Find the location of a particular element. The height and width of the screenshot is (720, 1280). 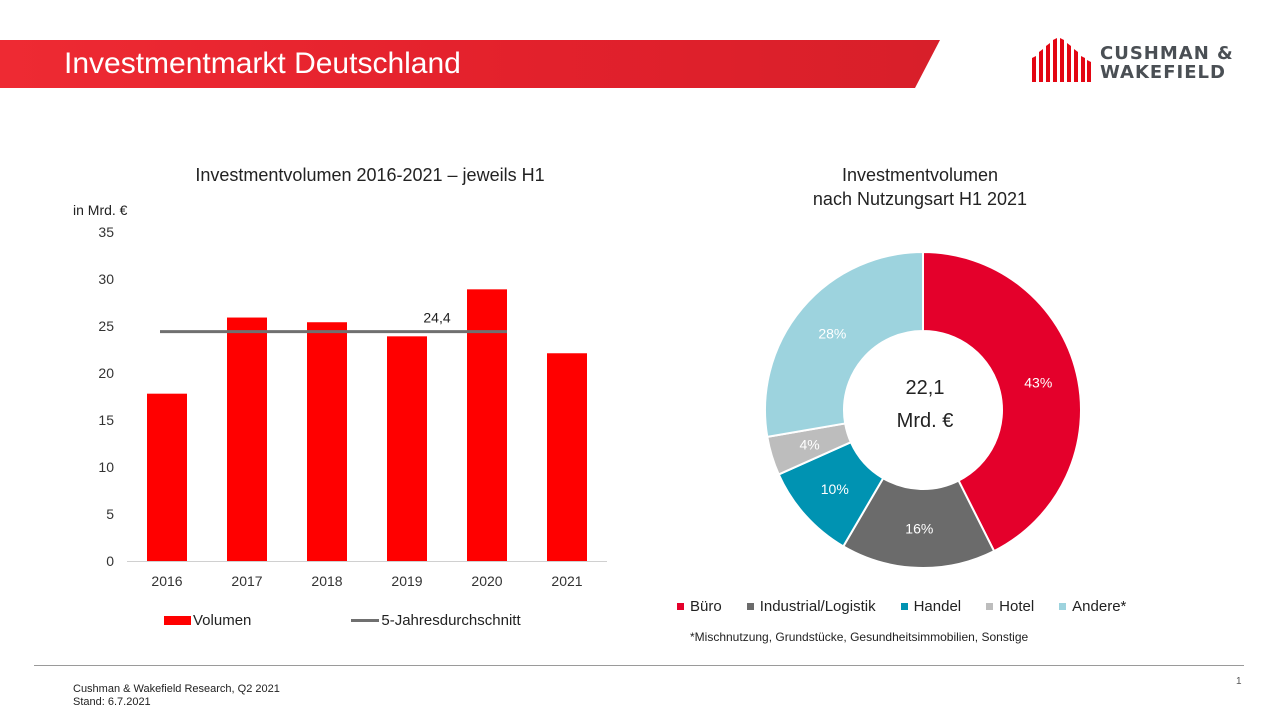

legend-swatch-logistik is located at coordinates (750, 606).